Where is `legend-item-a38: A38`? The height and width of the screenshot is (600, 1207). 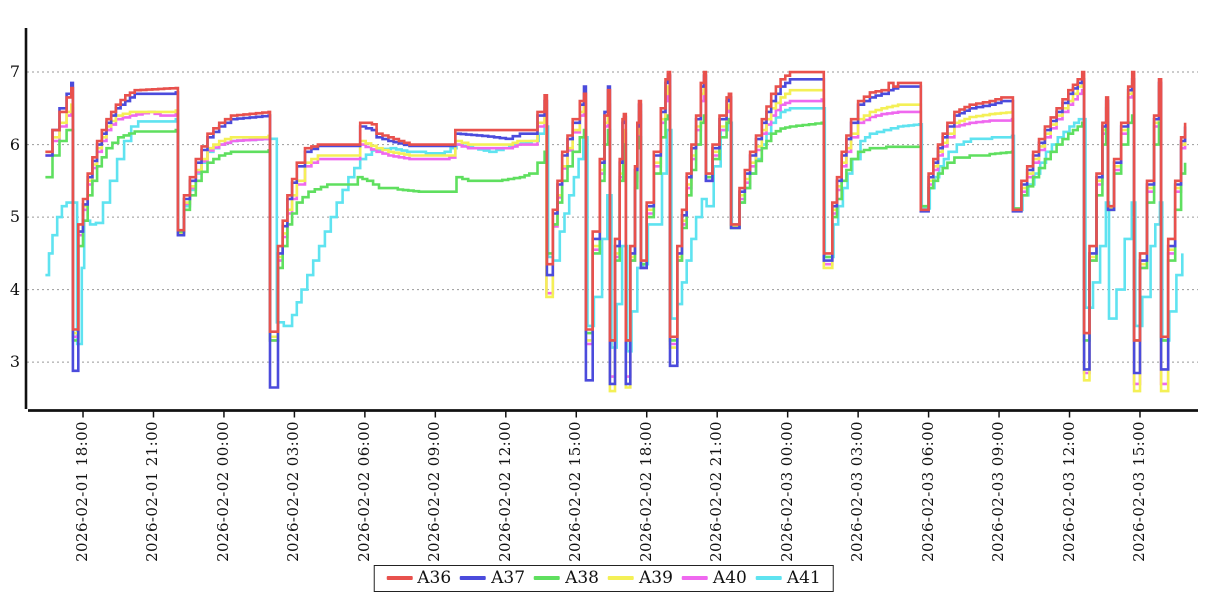 legend-item-a38: A38 is located at coordinates (566, 578).